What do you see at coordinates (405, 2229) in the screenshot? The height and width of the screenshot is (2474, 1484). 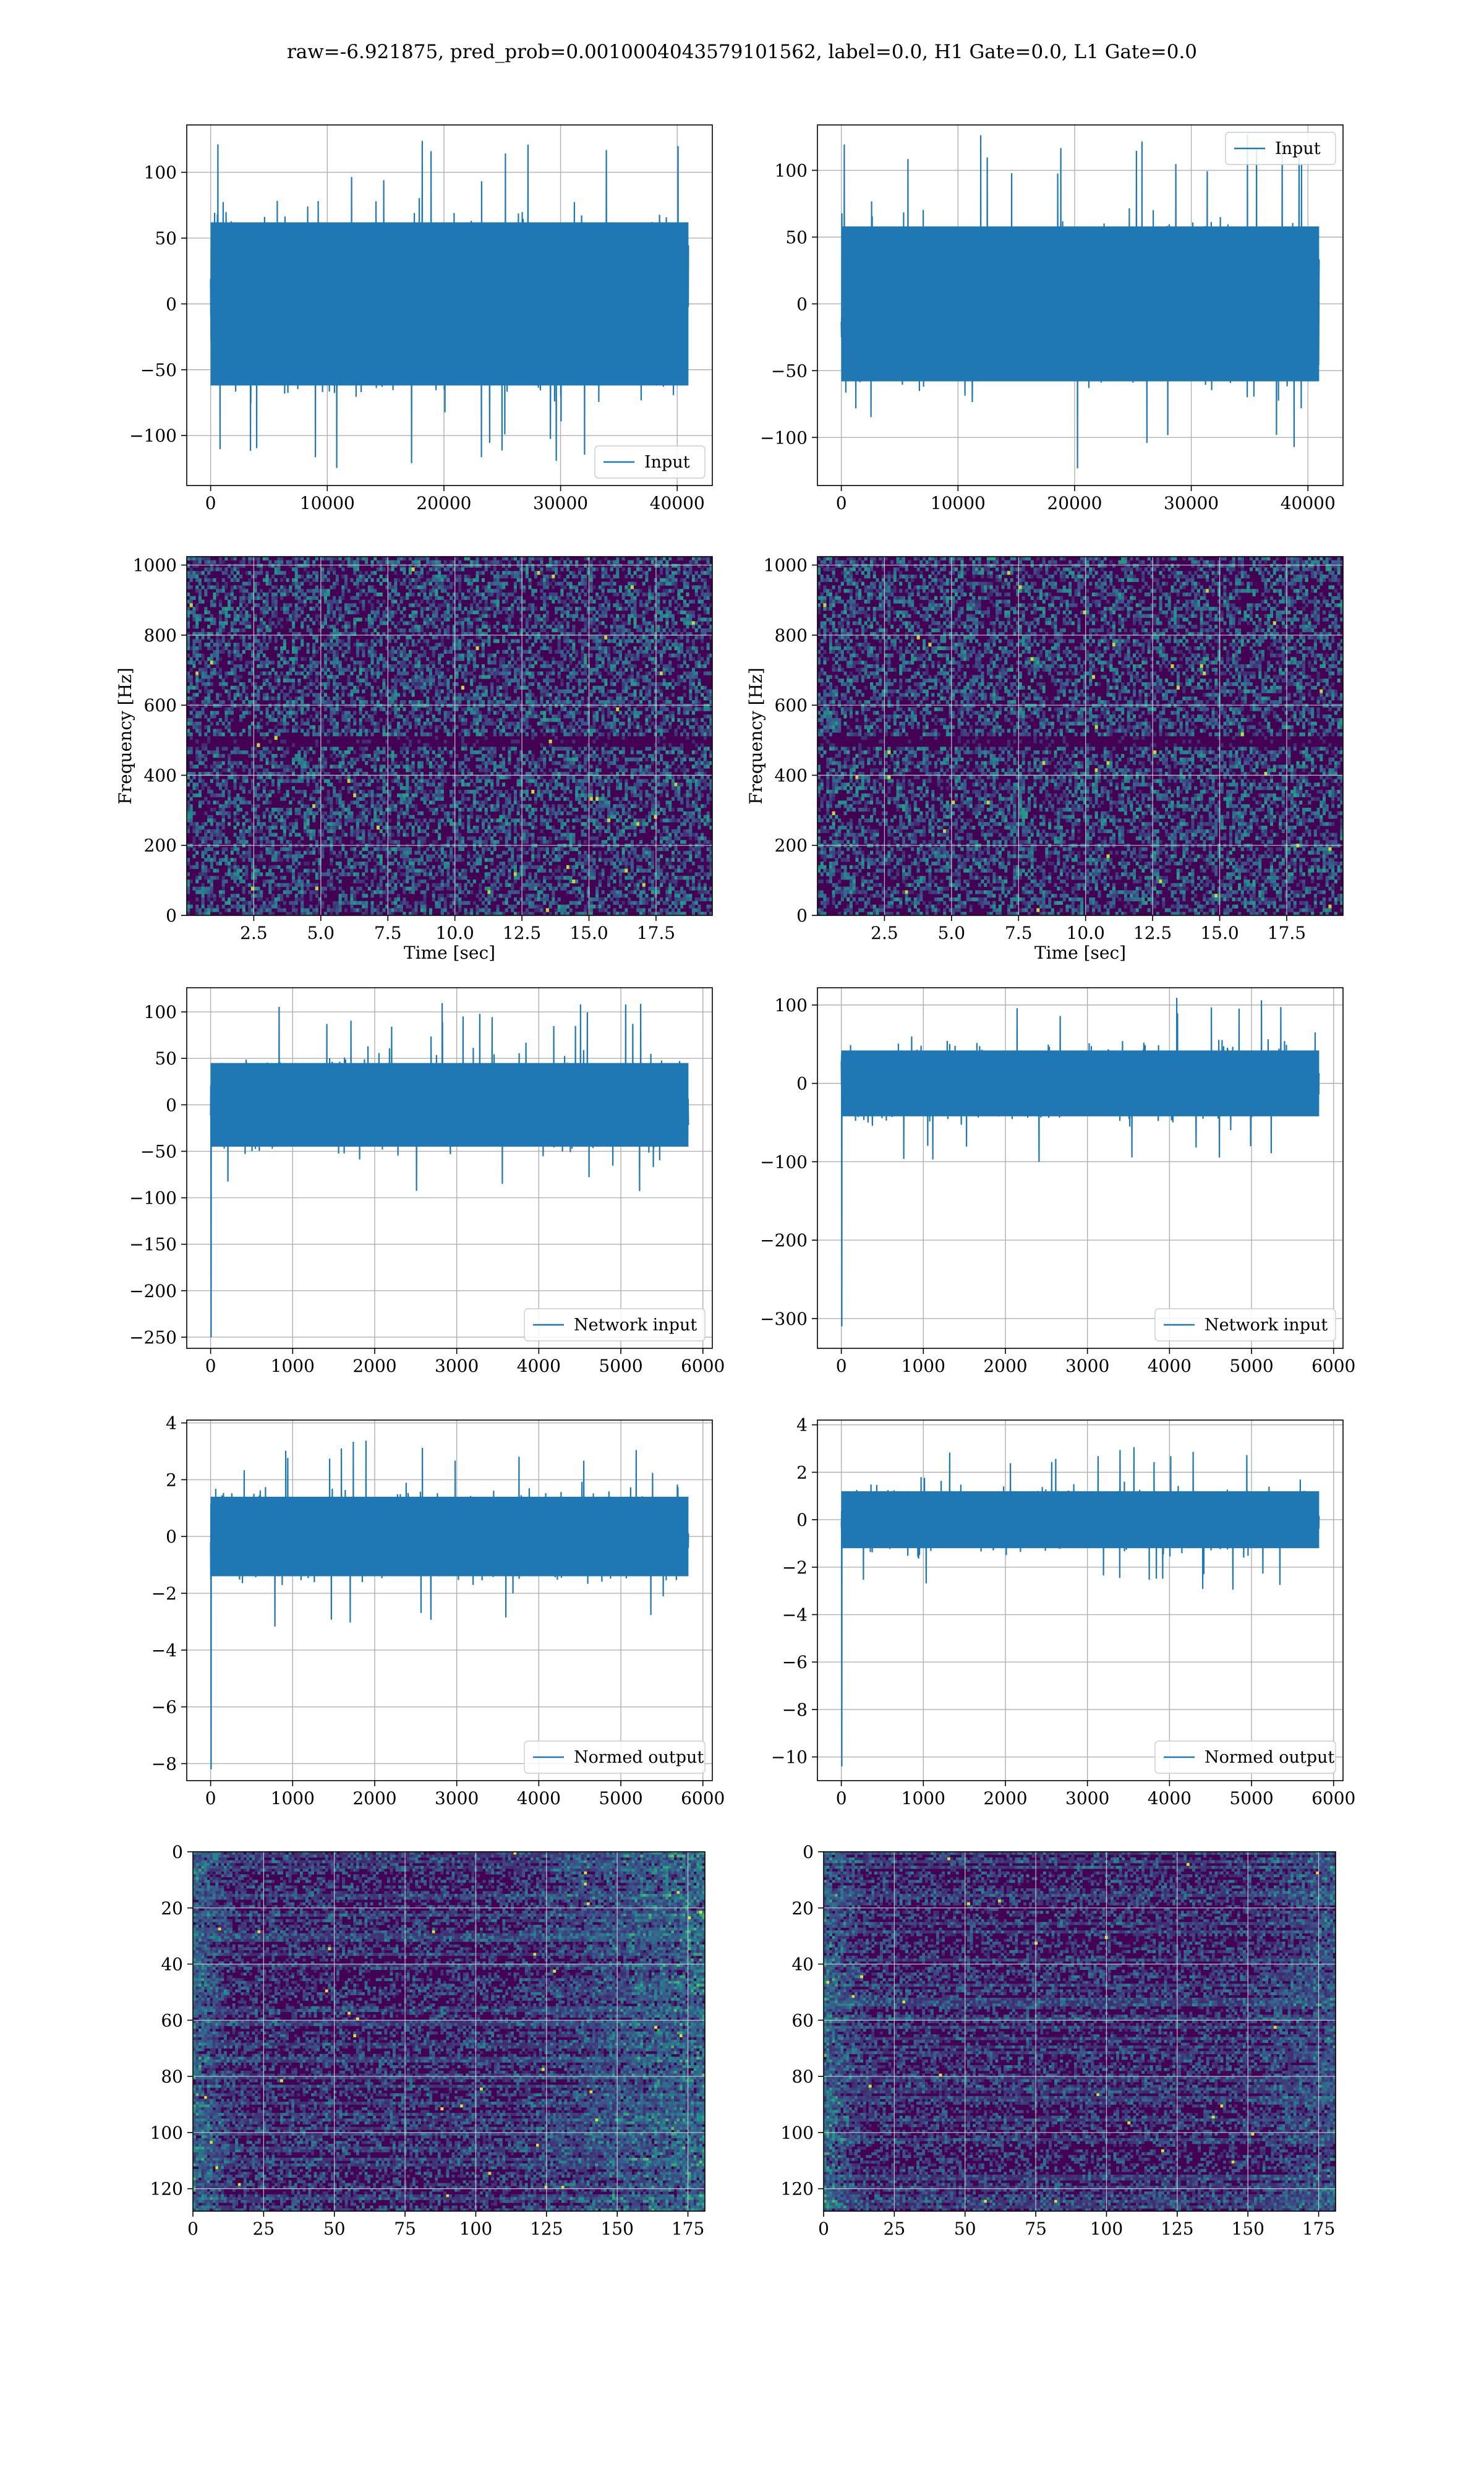 I see `x-tick-label: 75` at bounding box center [405, 2229].